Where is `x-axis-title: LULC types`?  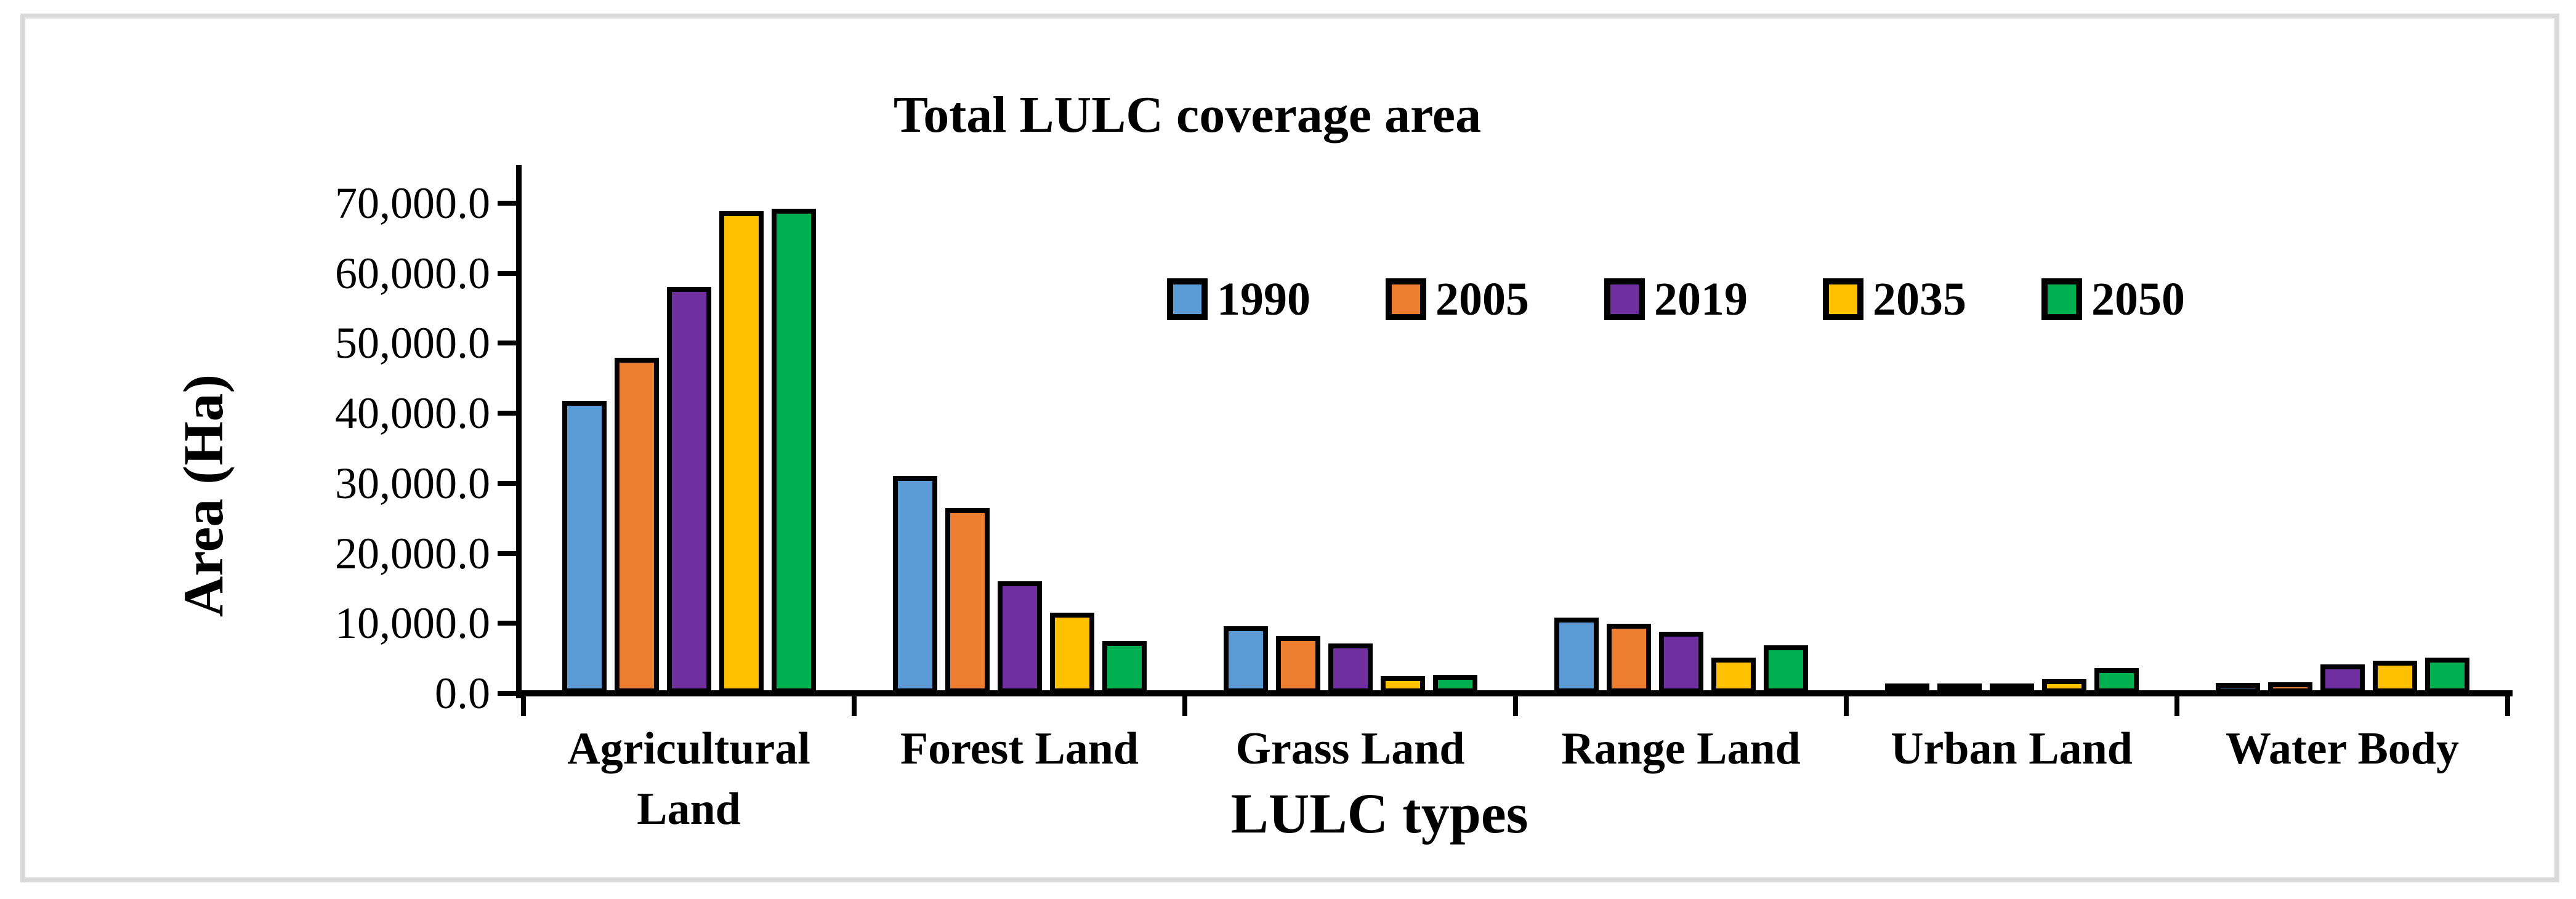
x-axis-title: LULC types is located at coordinates (1379, 813).